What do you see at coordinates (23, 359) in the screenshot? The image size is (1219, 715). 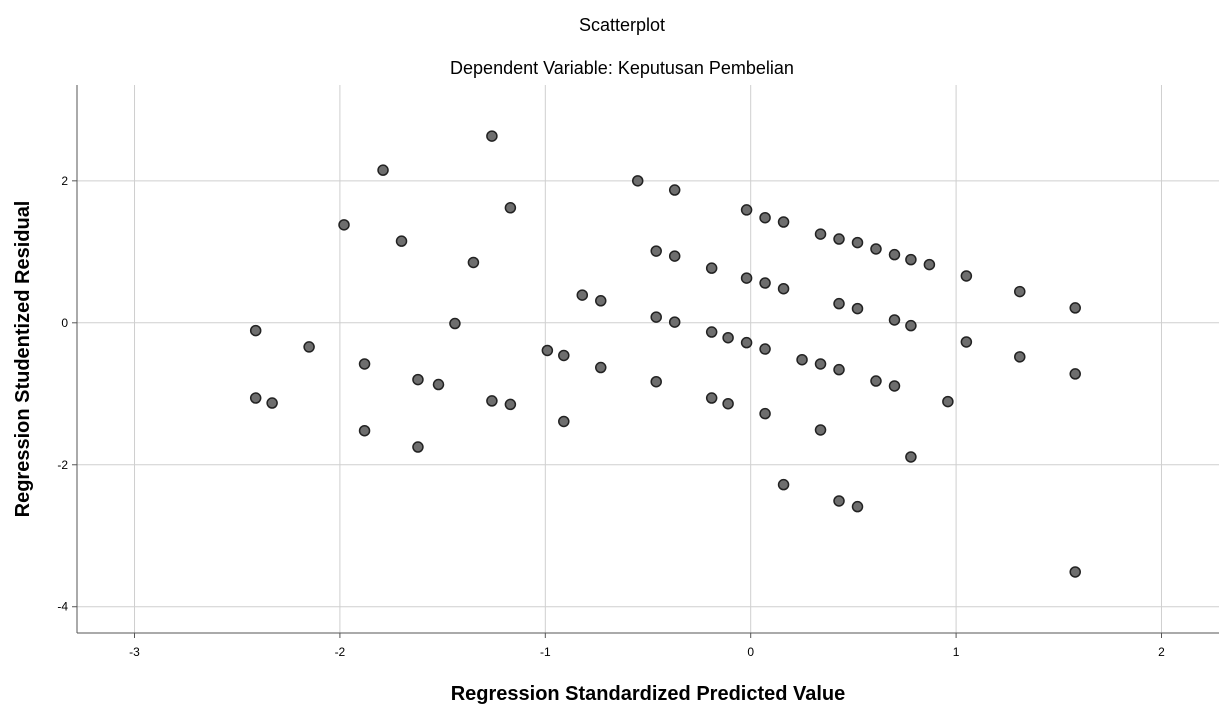 I see `y-axis-title: Regression Studentized Residual` at bounding box center [23, 359].